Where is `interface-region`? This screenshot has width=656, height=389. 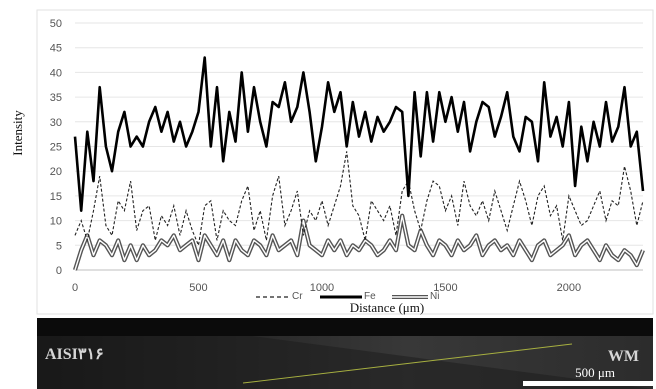 interface-region is located at coordinates (345, 362).